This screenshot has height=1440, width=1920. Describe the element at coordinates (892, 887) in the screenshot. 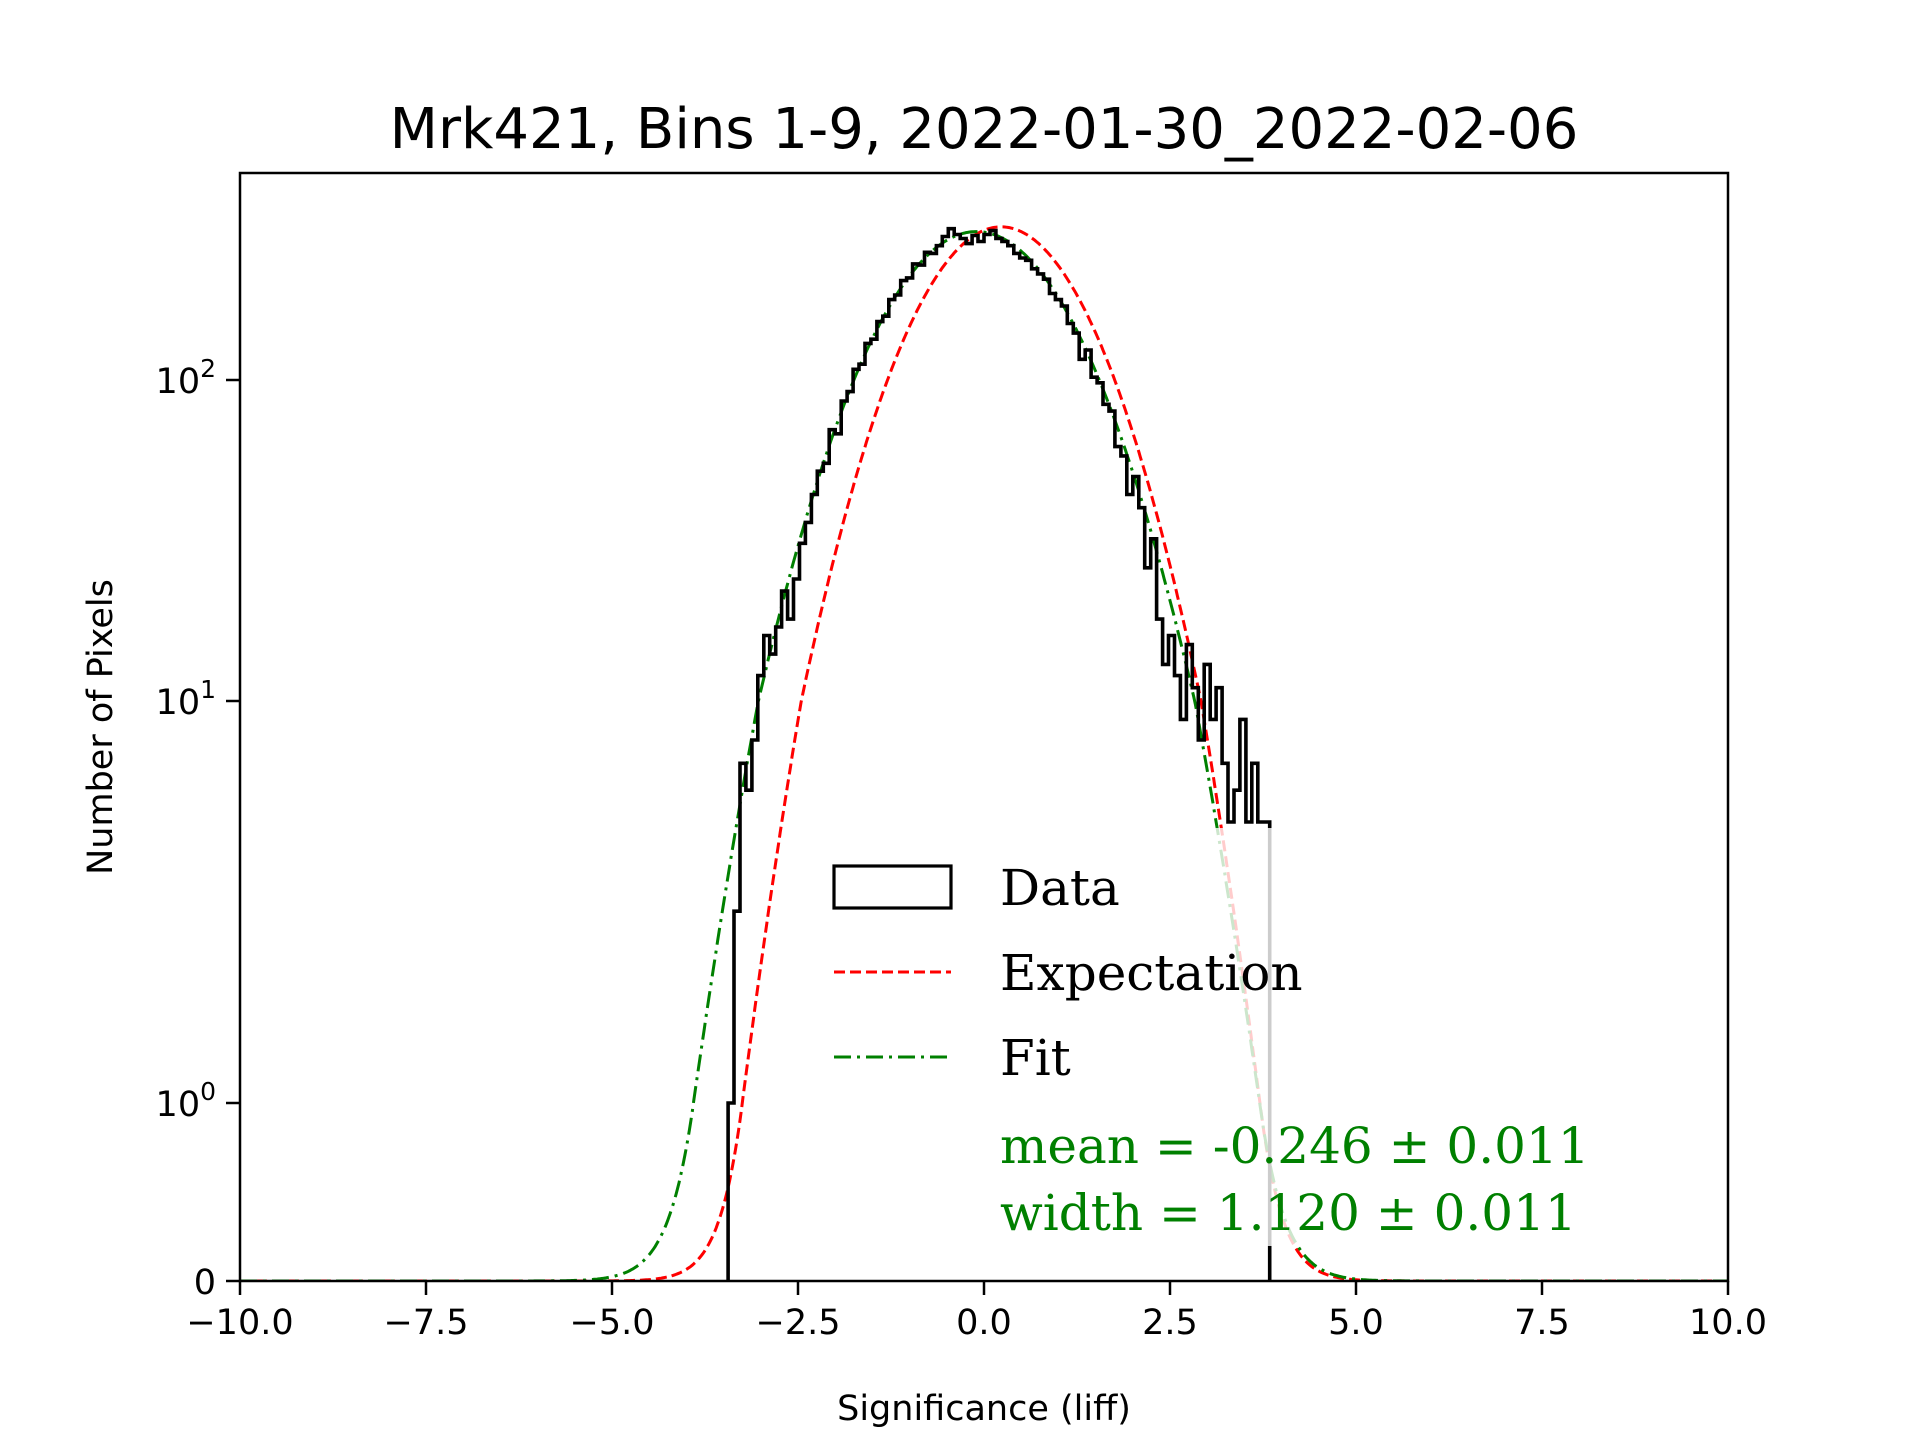

I see `legend-data-swatch` at that location.